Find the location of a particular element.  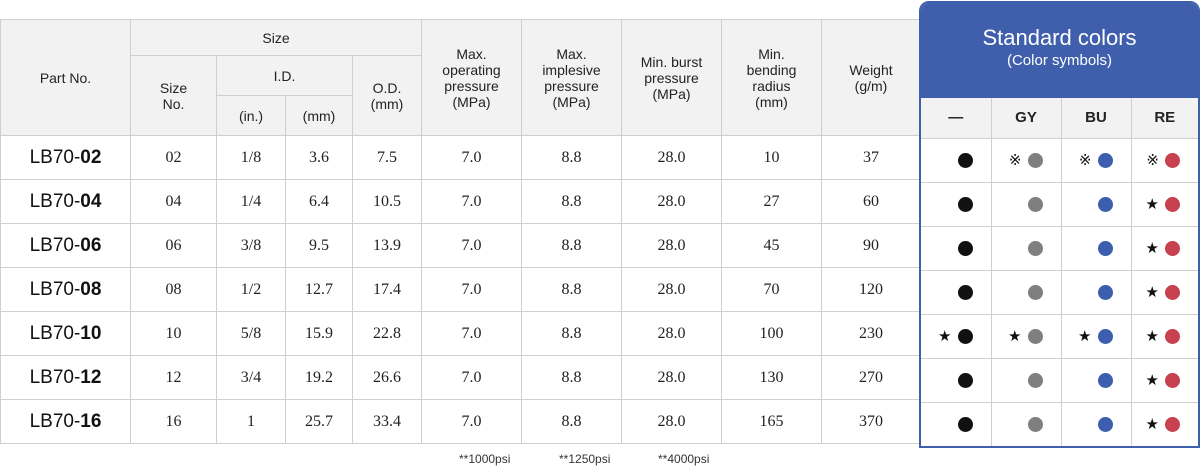

cell-size-no: 02 is located at coordinates (173, 157).